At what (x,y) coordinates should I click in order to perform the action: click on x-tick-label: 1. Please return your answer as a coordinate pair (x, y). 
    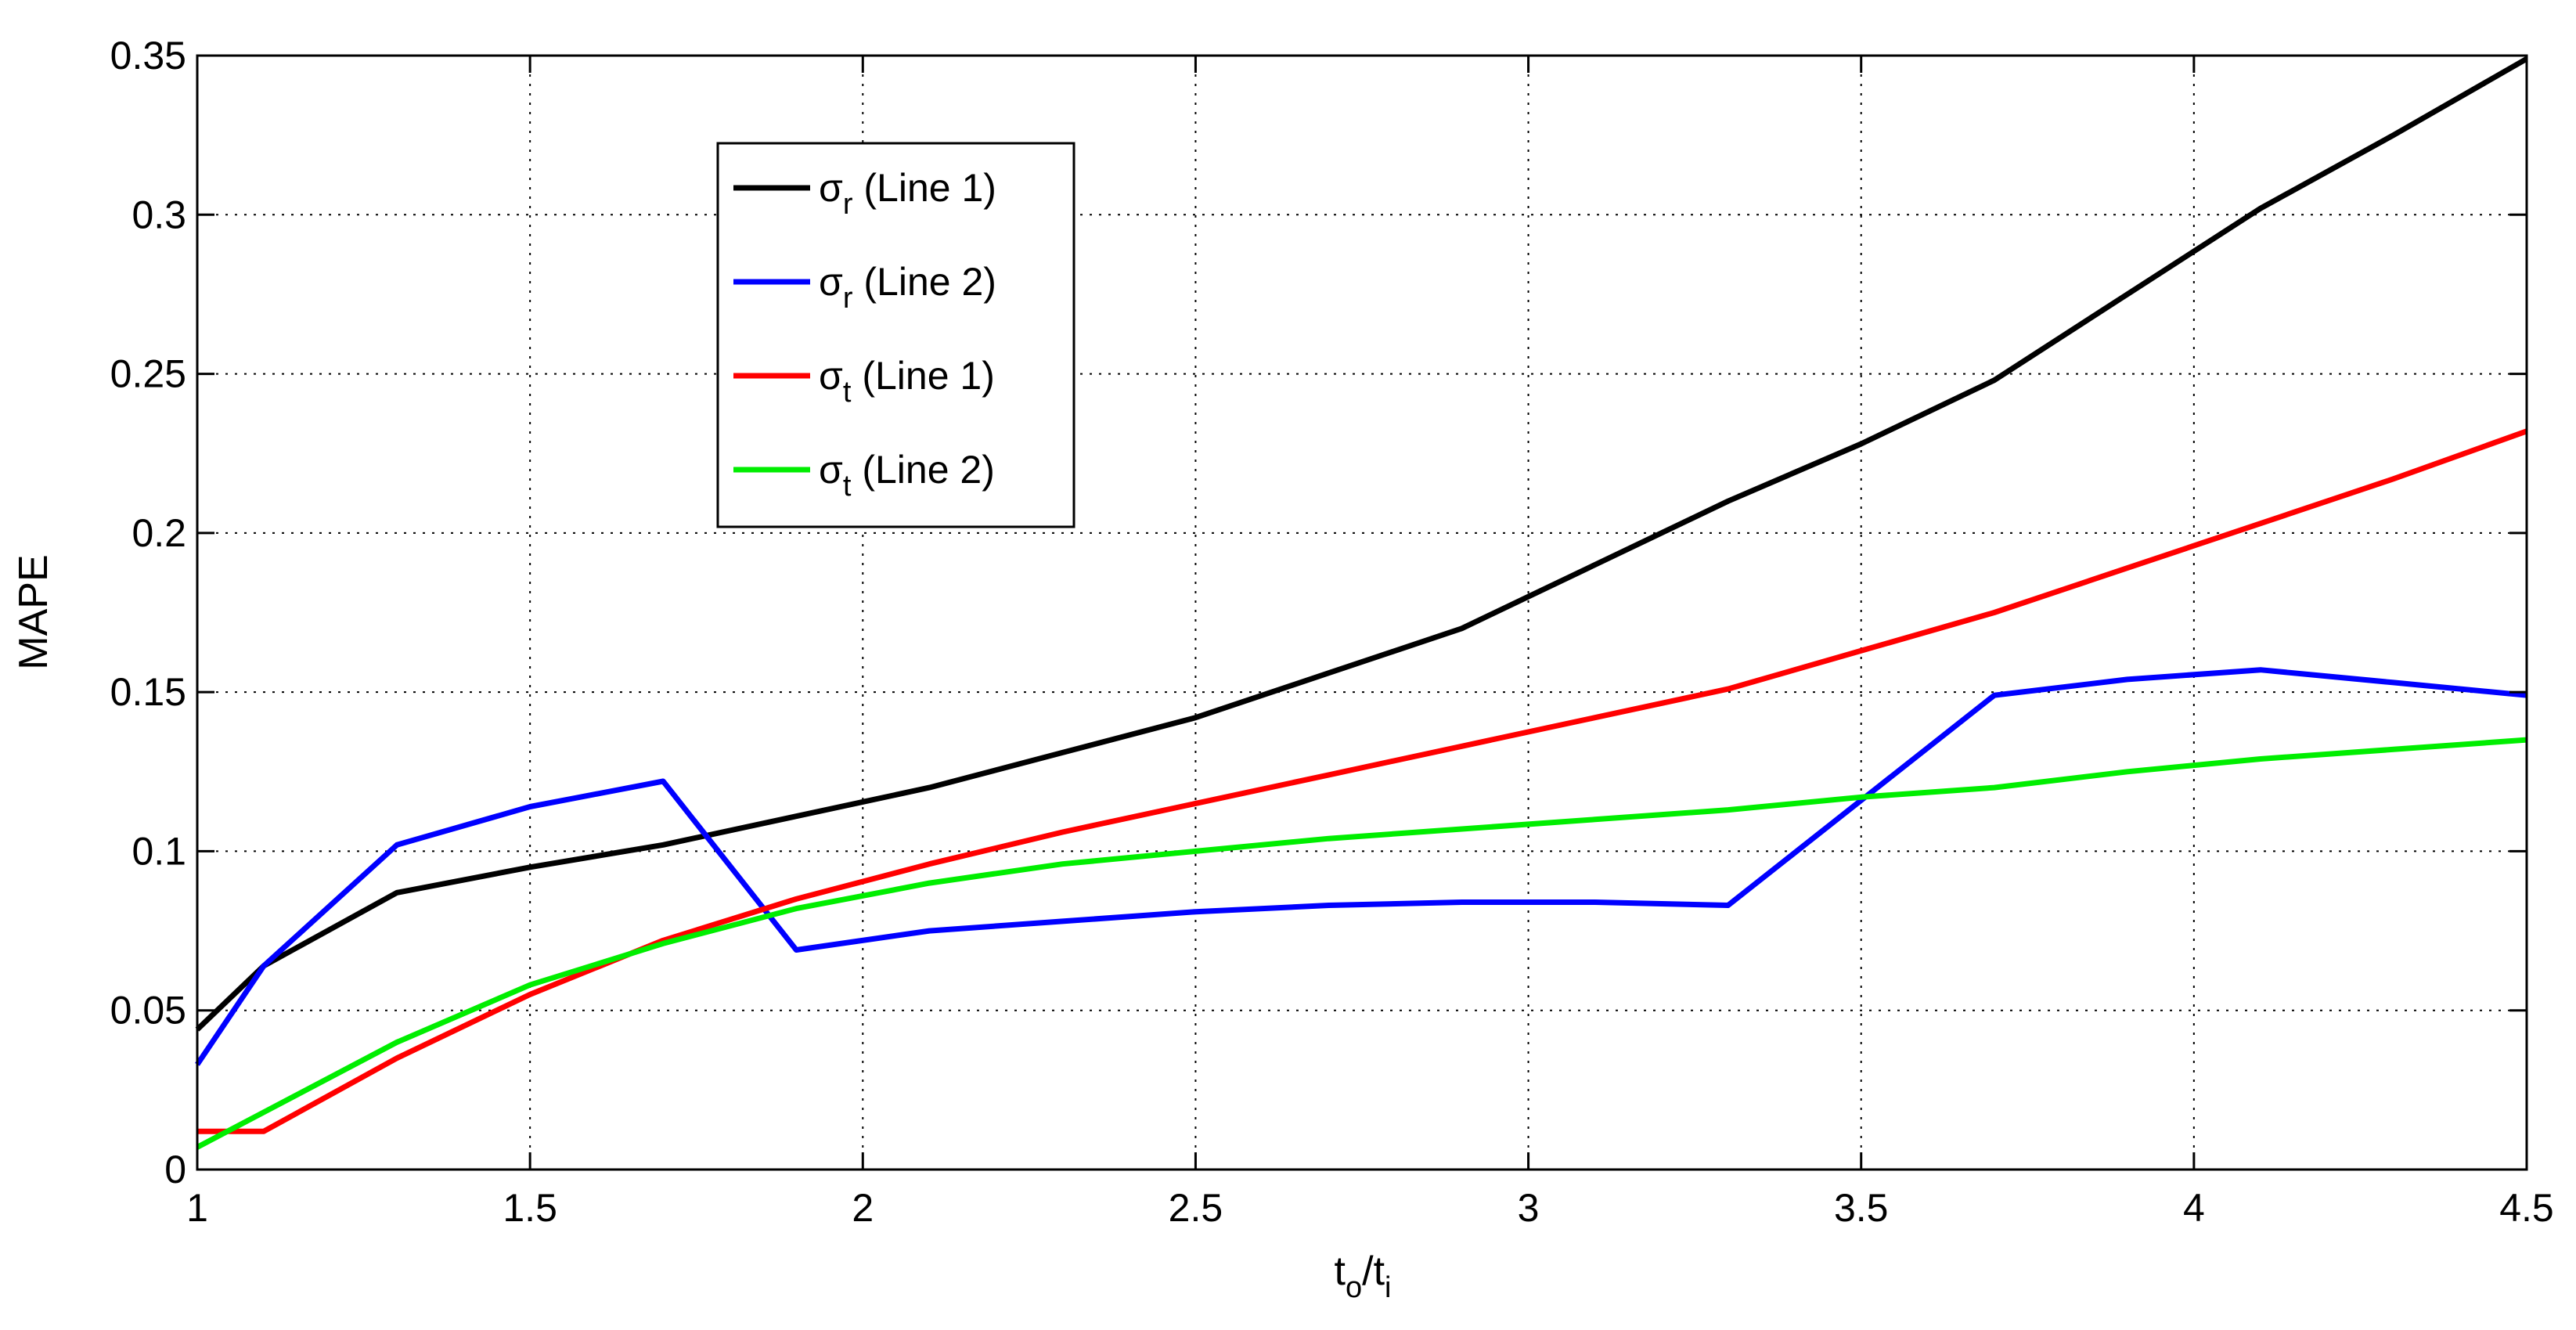
    Looking at the image, I should click on (197, 1208).